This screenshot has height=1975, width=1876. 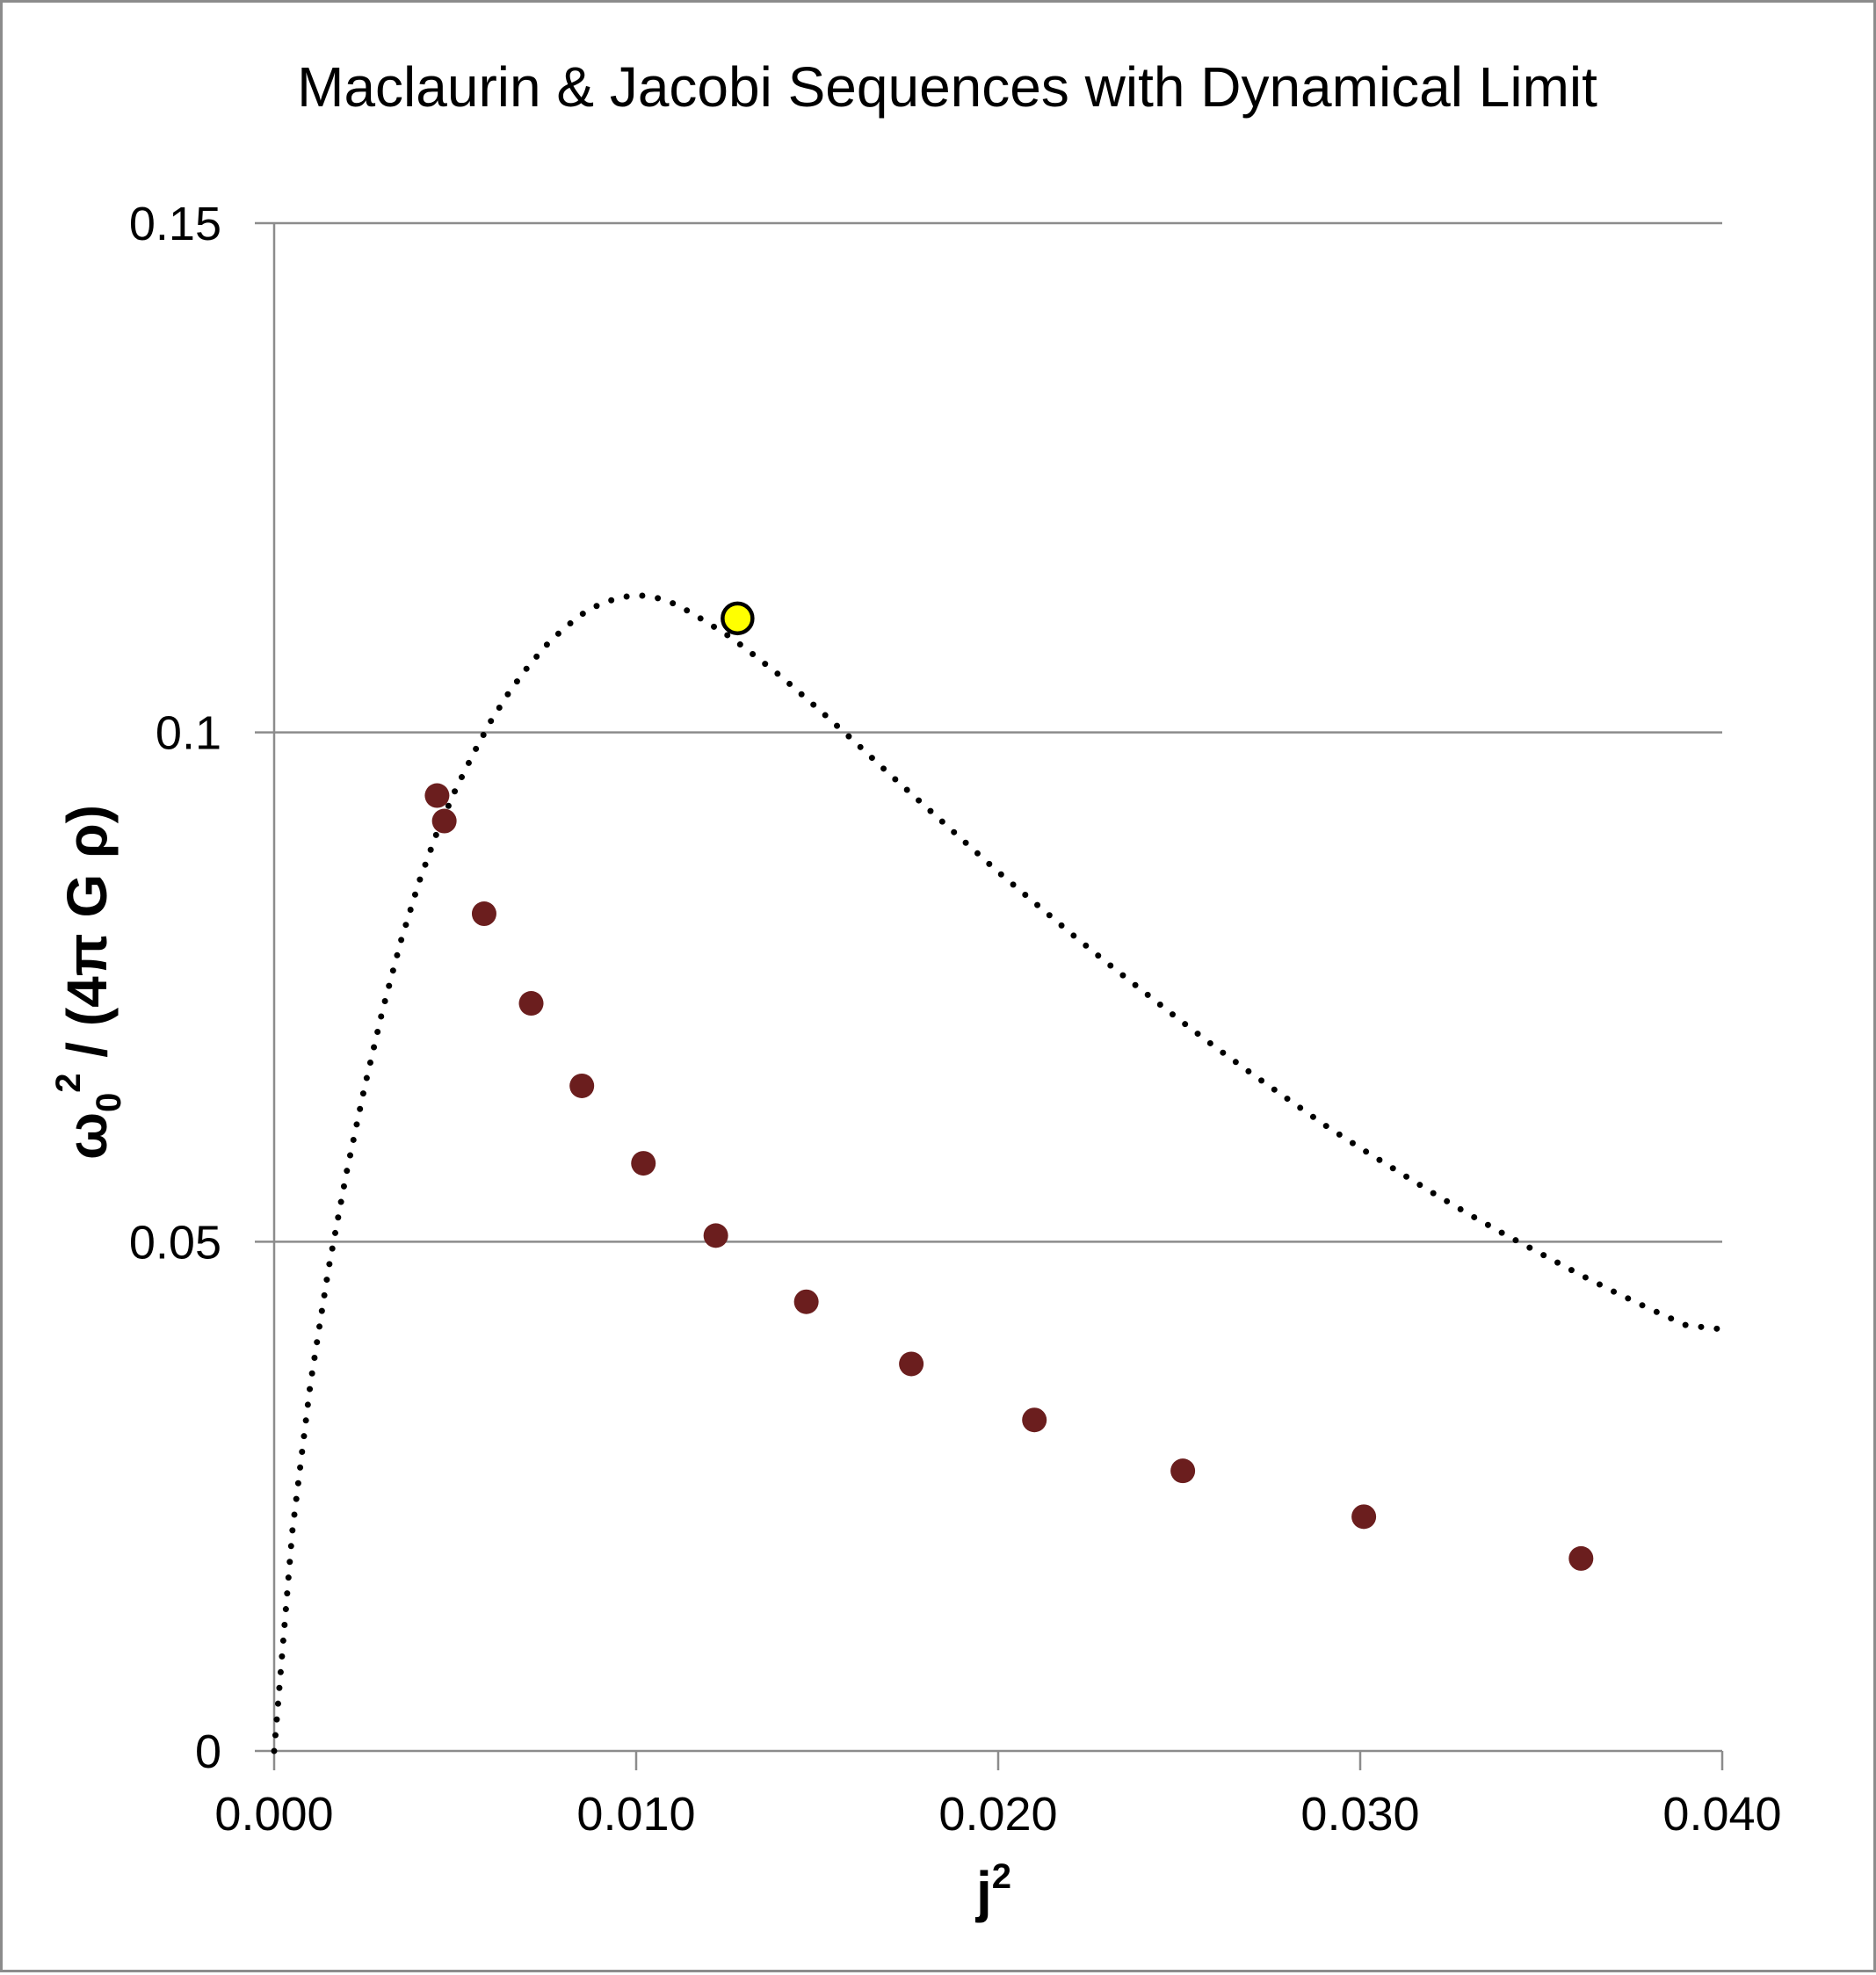 What do you see at coordinates (87, 939) in the screenshot?
I see `y-axis-title-rest: / (4π G ρ)` at bounding box center [87, 939].